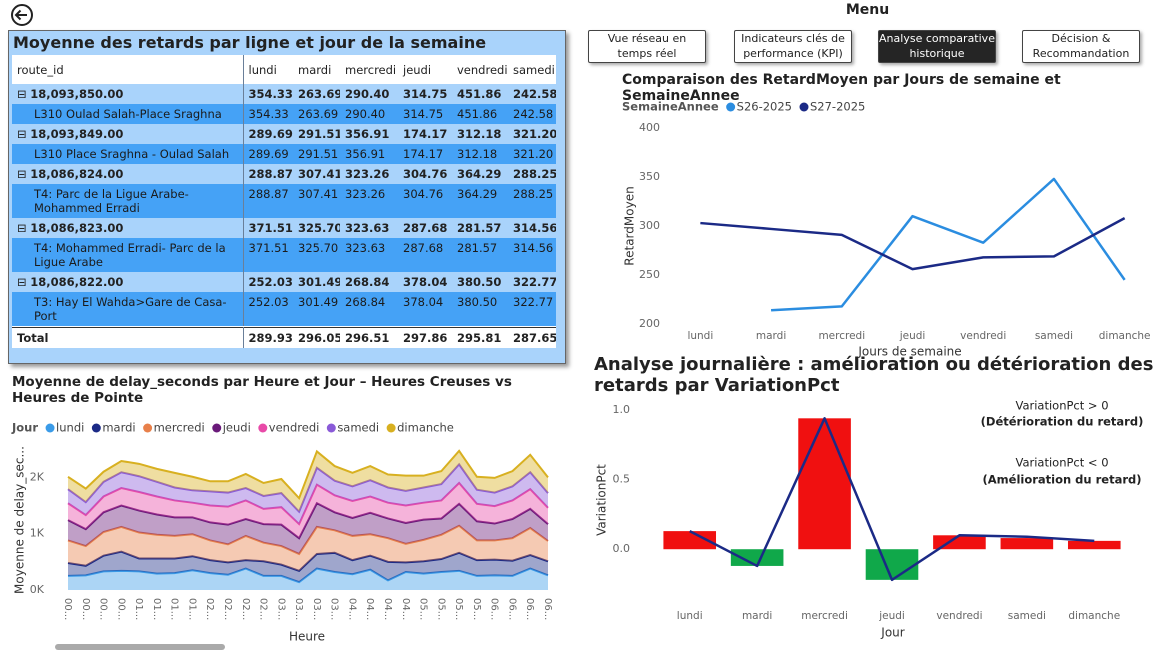  What do you see at coordinates (24, 428) in the screenshot?
I see `legend-title: Jour` at bounding box center [24, 428].